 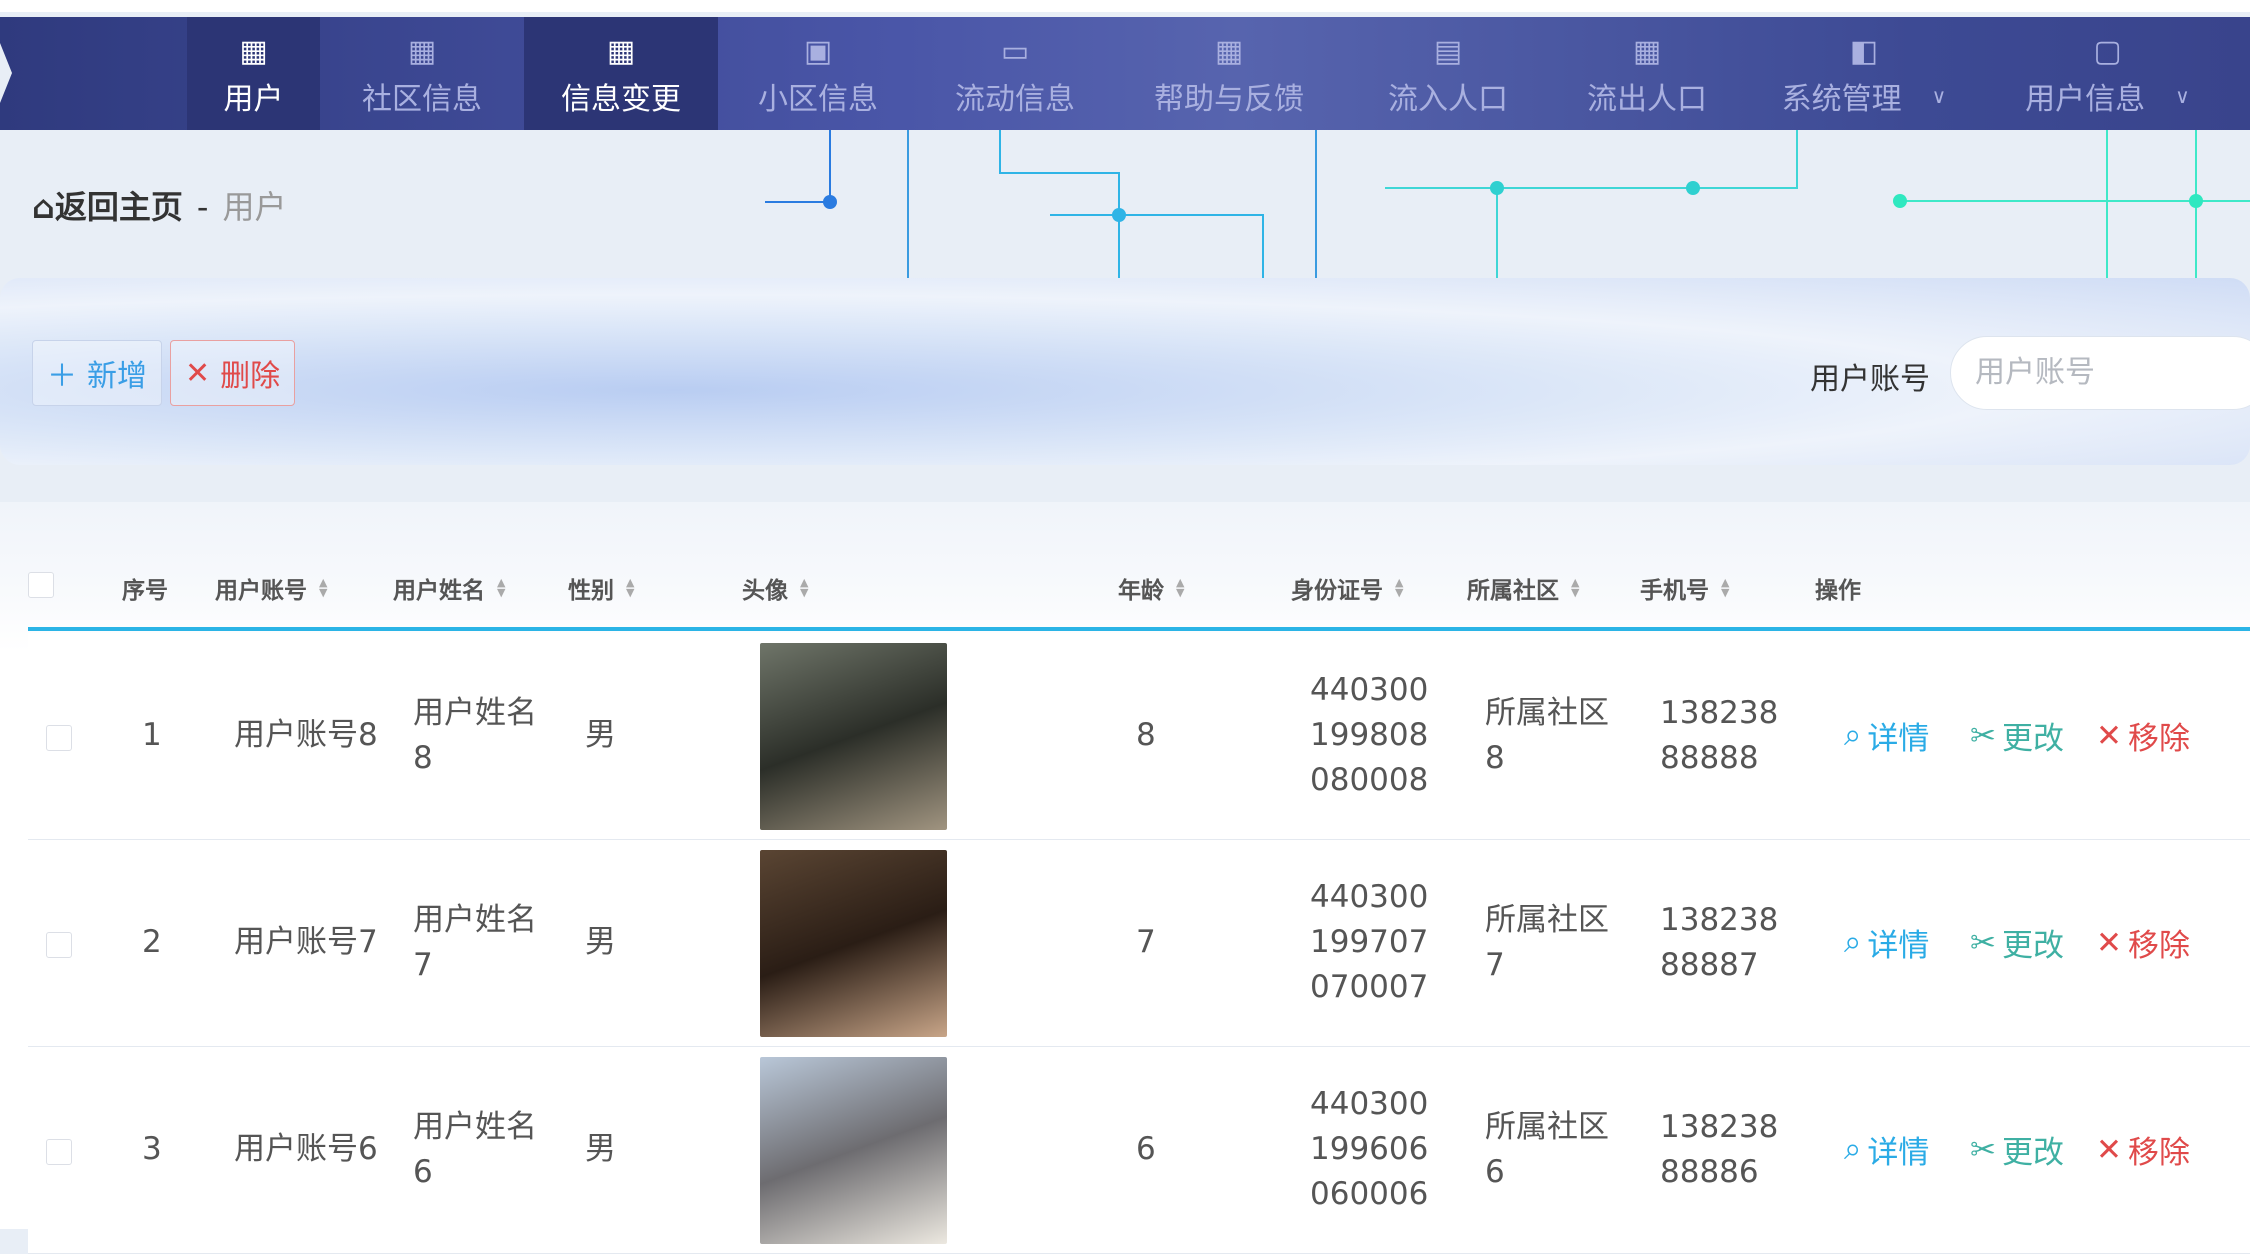 I want to click on column-header: 手机号 ▲ ▼, so click(x=1684, y=588).